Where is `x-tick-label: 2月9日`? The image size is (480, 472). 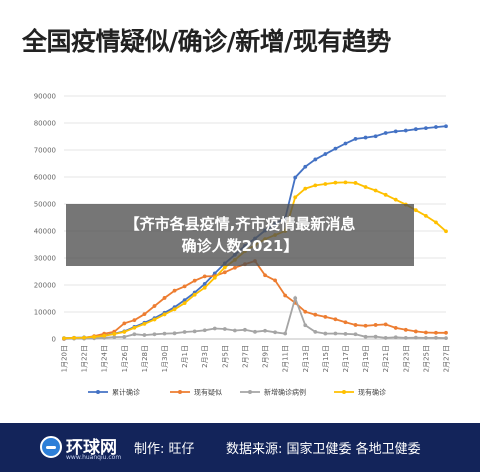 x-tick-label: 2月9日 is located at coordinates (266, 356).